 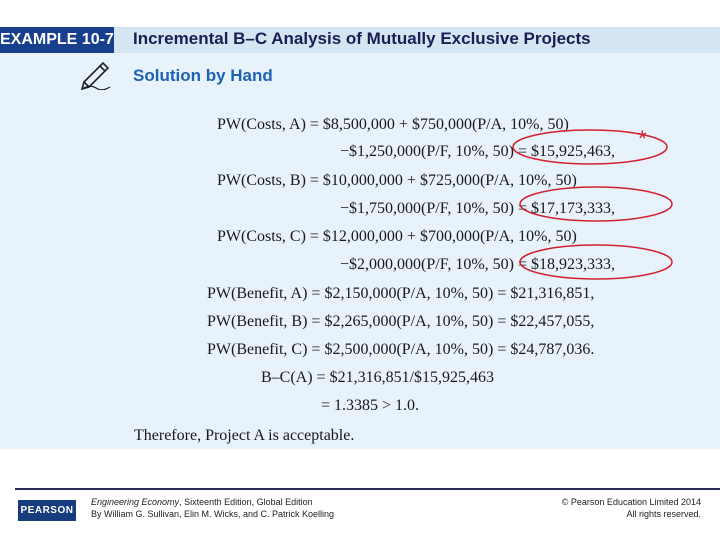 I want to click on footer-edition: , Sixteenth Edition, Global Edition, so click(x=246, y=502).